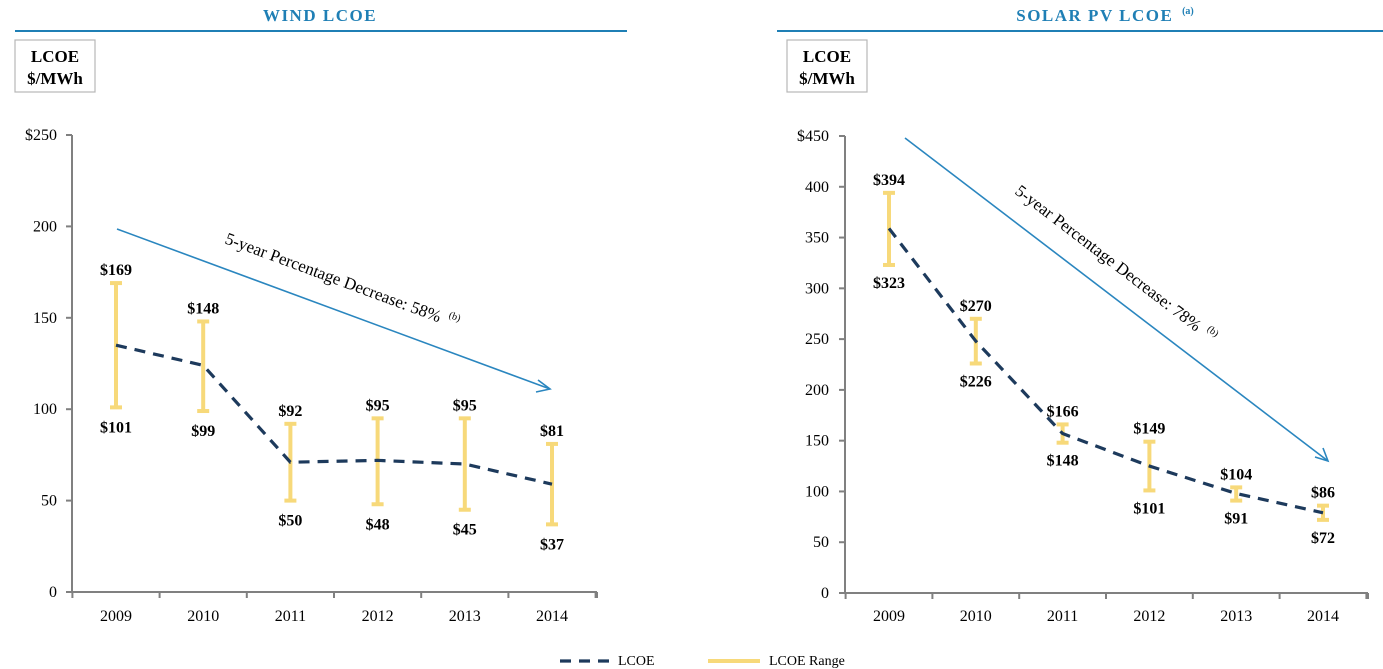 The width and height of the screenshot is (1383, 669). Describe the element at coordinates (976, 306) in the screenshot. I see `solar-data-label-high: $270` at that location.